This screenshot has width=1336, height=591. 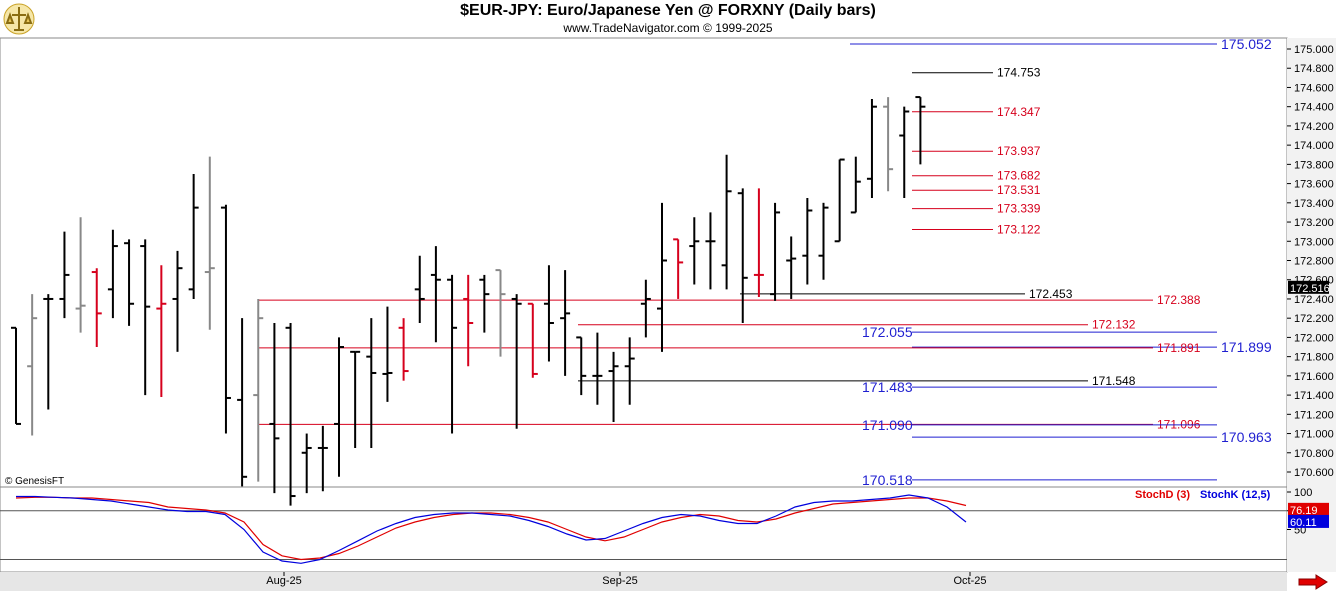 What do you see at coordinates (1314, 185) in the screenshot?
I see `price-axis-label: 173.600` at bounding box center [1314, 185].